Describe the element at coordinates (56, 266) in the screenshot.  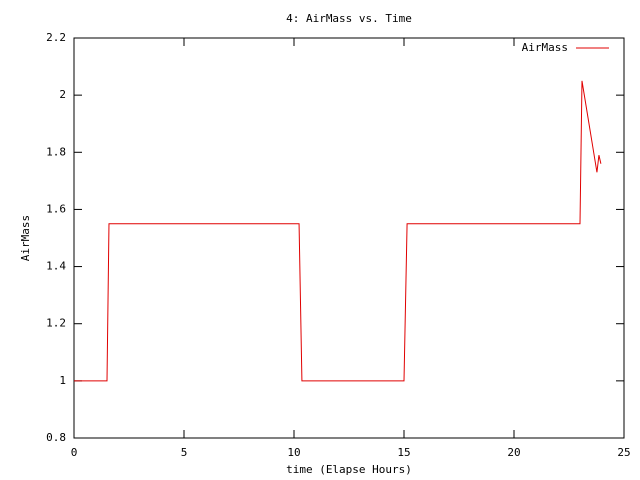
I see `y-tick-label: 1.4` at that location.